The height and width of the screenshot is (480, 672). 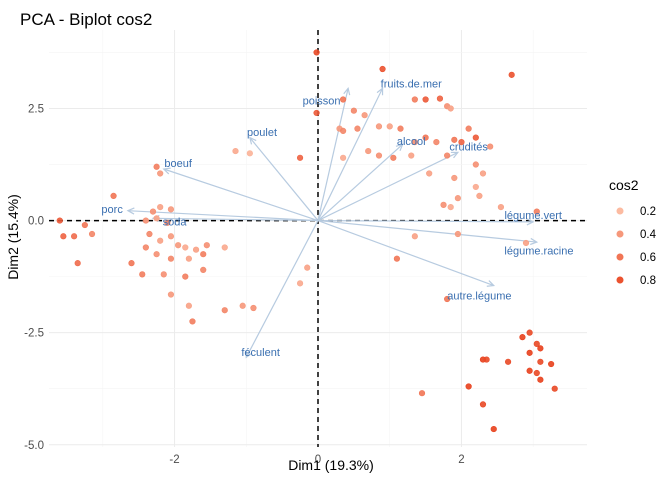 I want to click on y-tick-label: -5.0, so click(x=34, y=446).